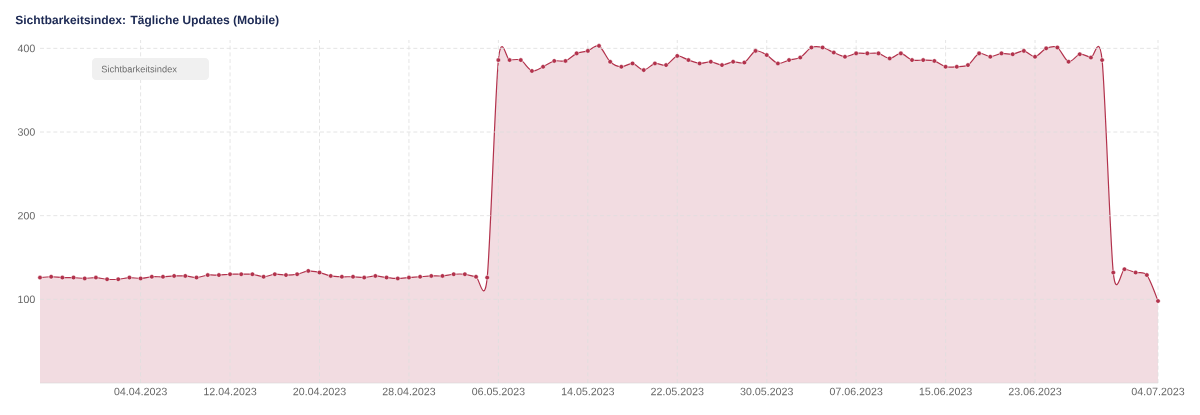 This screenshot has width=1200, height=415. What do you see at coordinates (26, 299) in the screenshot?
I see `y-tick-label: 100` at bounding box center [26, 299].